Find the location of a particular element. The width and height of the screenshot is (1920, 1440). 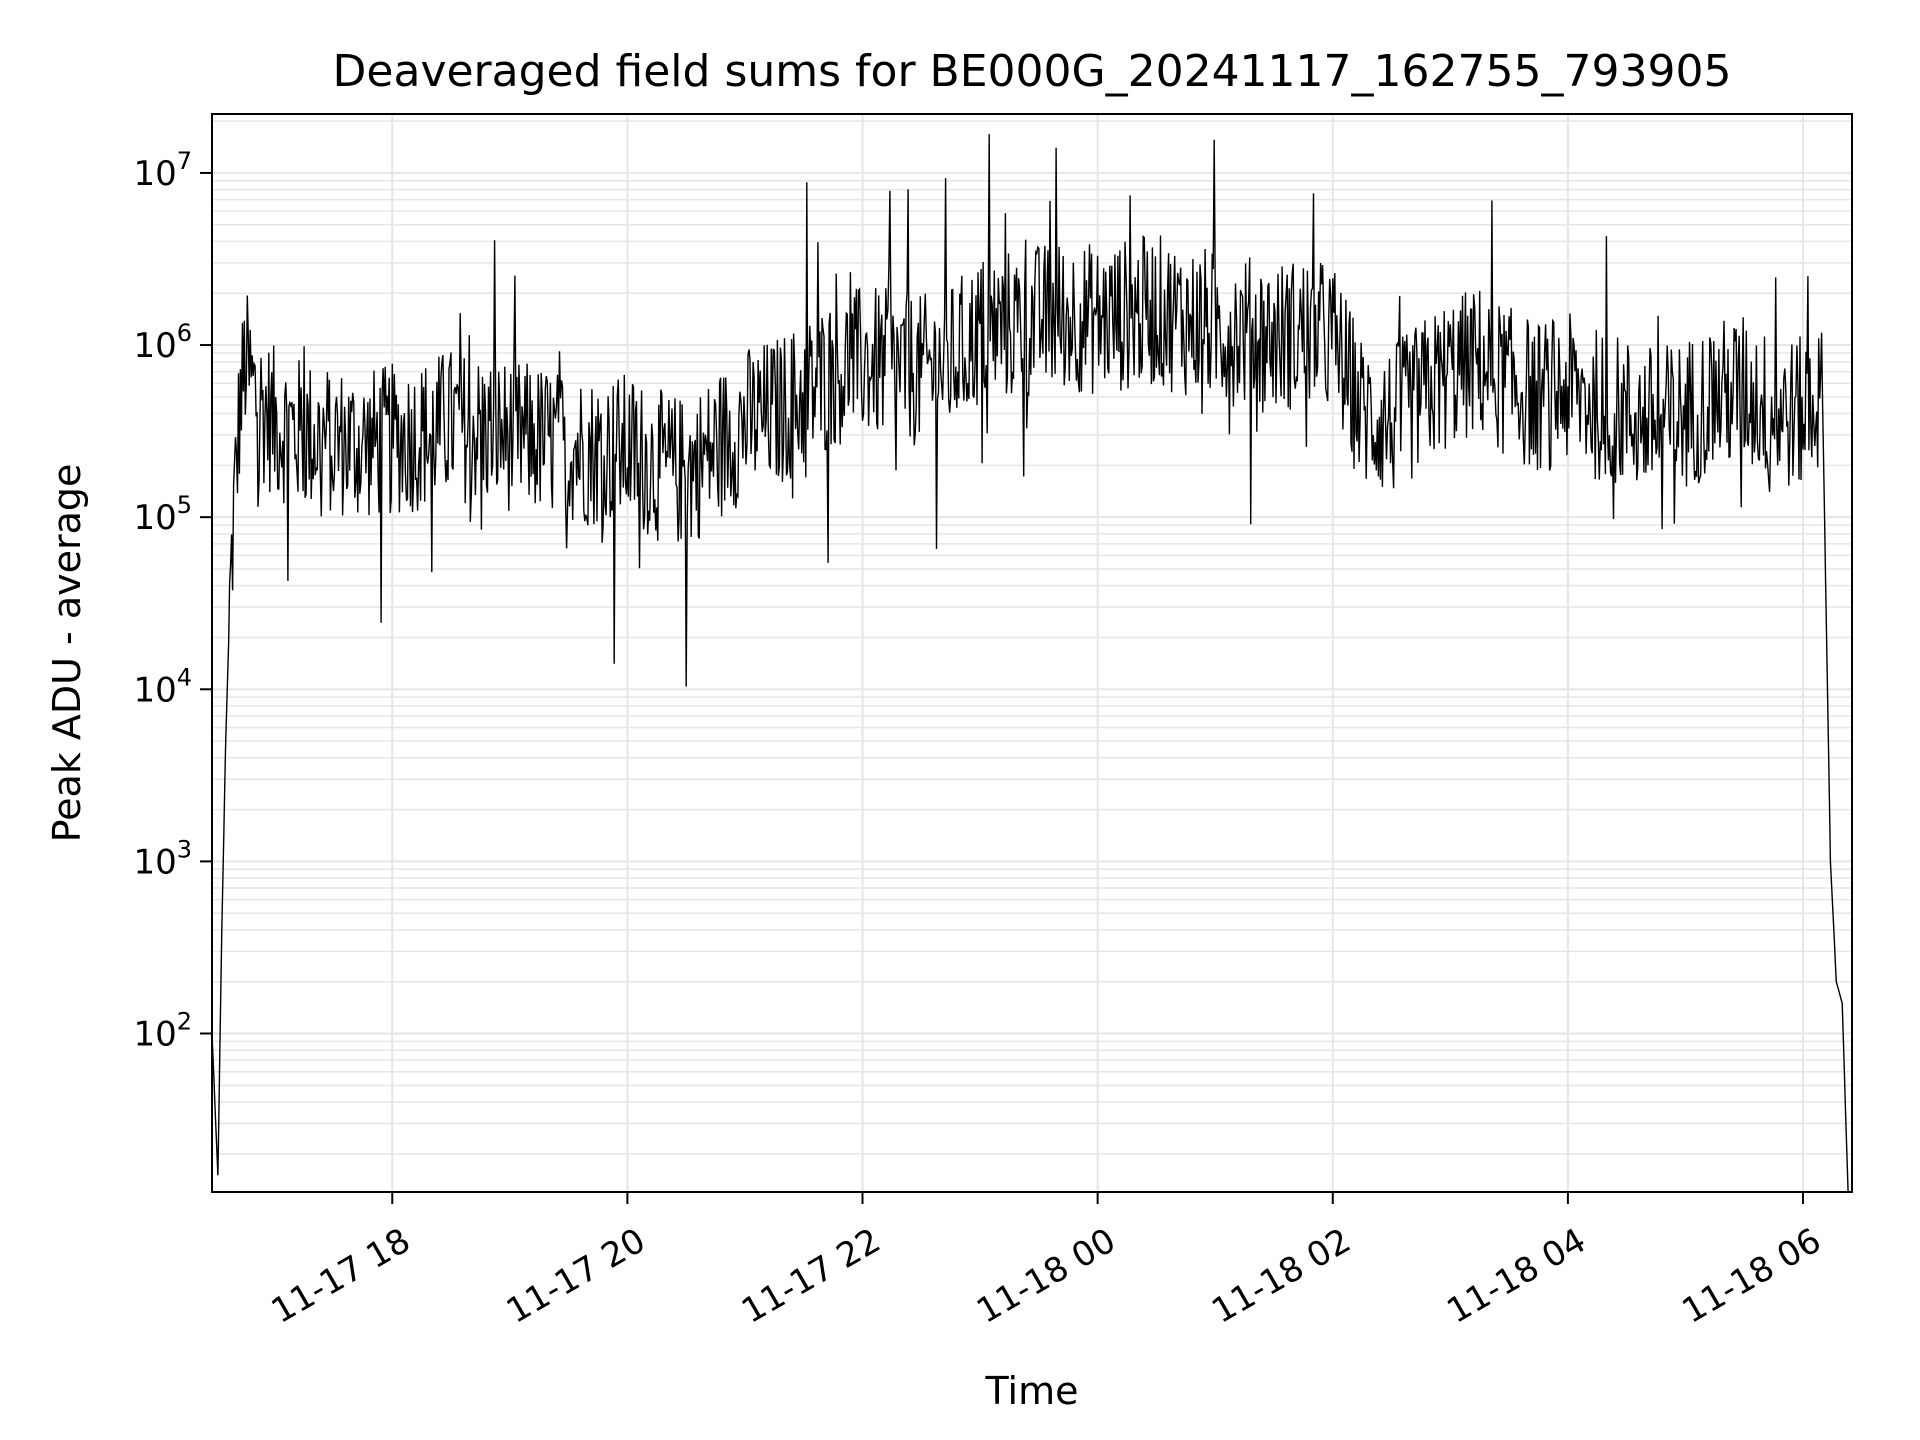

y-tick-label: 10⁴ is located at coordinates (162, 686).